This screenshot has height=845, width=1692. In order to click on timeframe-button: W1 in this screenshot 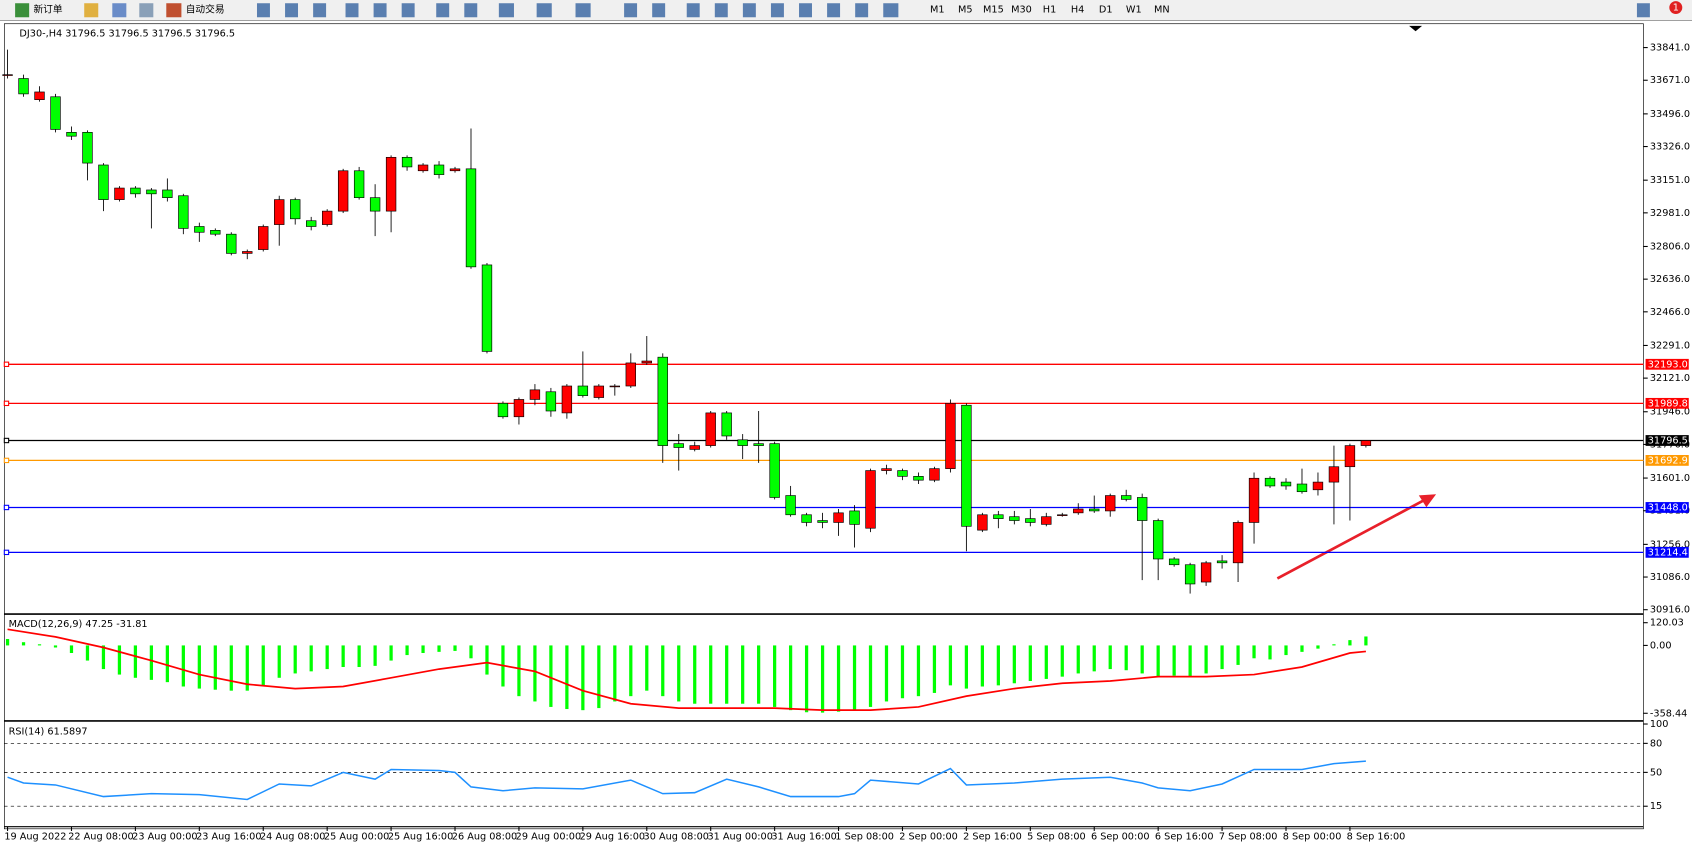, I will do `click(1134, 10)`.